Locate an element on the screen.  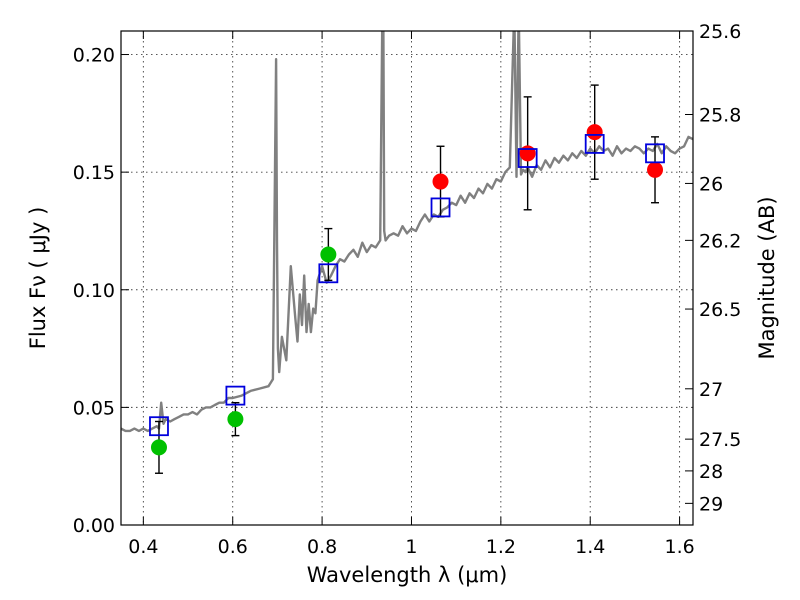
x-tick-label: 1 is located at coordinates (411, 547).